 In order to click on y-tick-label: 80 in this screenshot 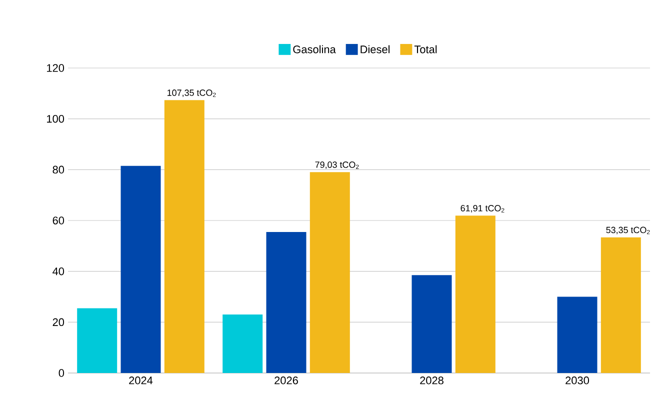, I will do `click(58, 170)`.